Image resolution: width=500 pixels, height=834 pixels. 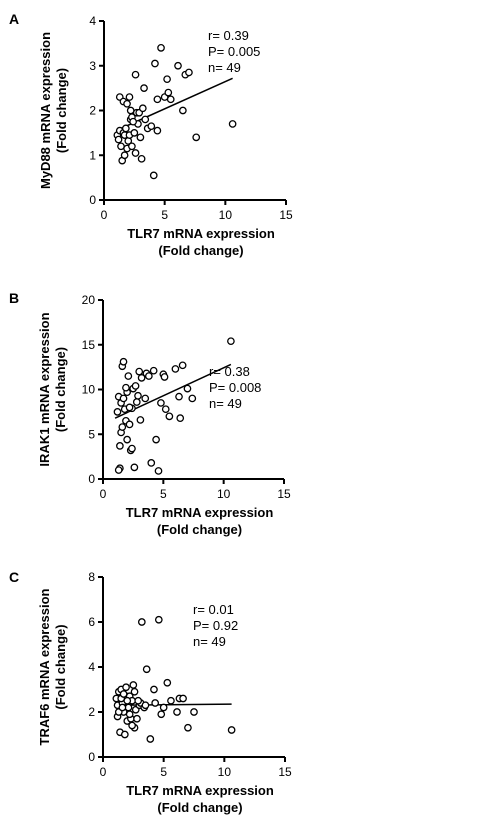 I want to click on y-tick-label: 1, so click(x=92, y=155).